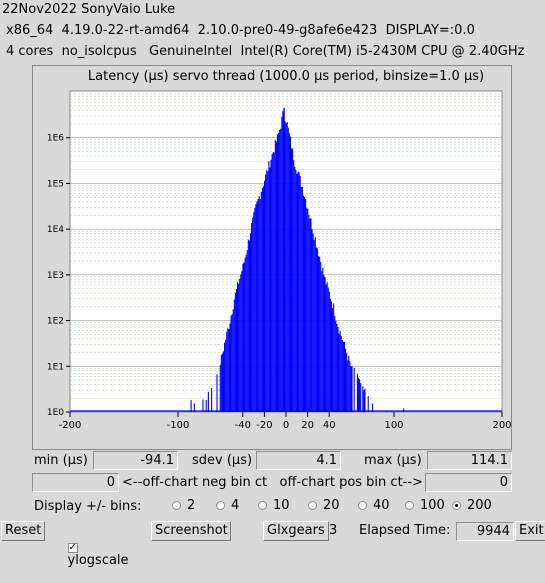 The image size is (545, 583). I want to click on sdev-value-field: 4.1, so click(298, 460).